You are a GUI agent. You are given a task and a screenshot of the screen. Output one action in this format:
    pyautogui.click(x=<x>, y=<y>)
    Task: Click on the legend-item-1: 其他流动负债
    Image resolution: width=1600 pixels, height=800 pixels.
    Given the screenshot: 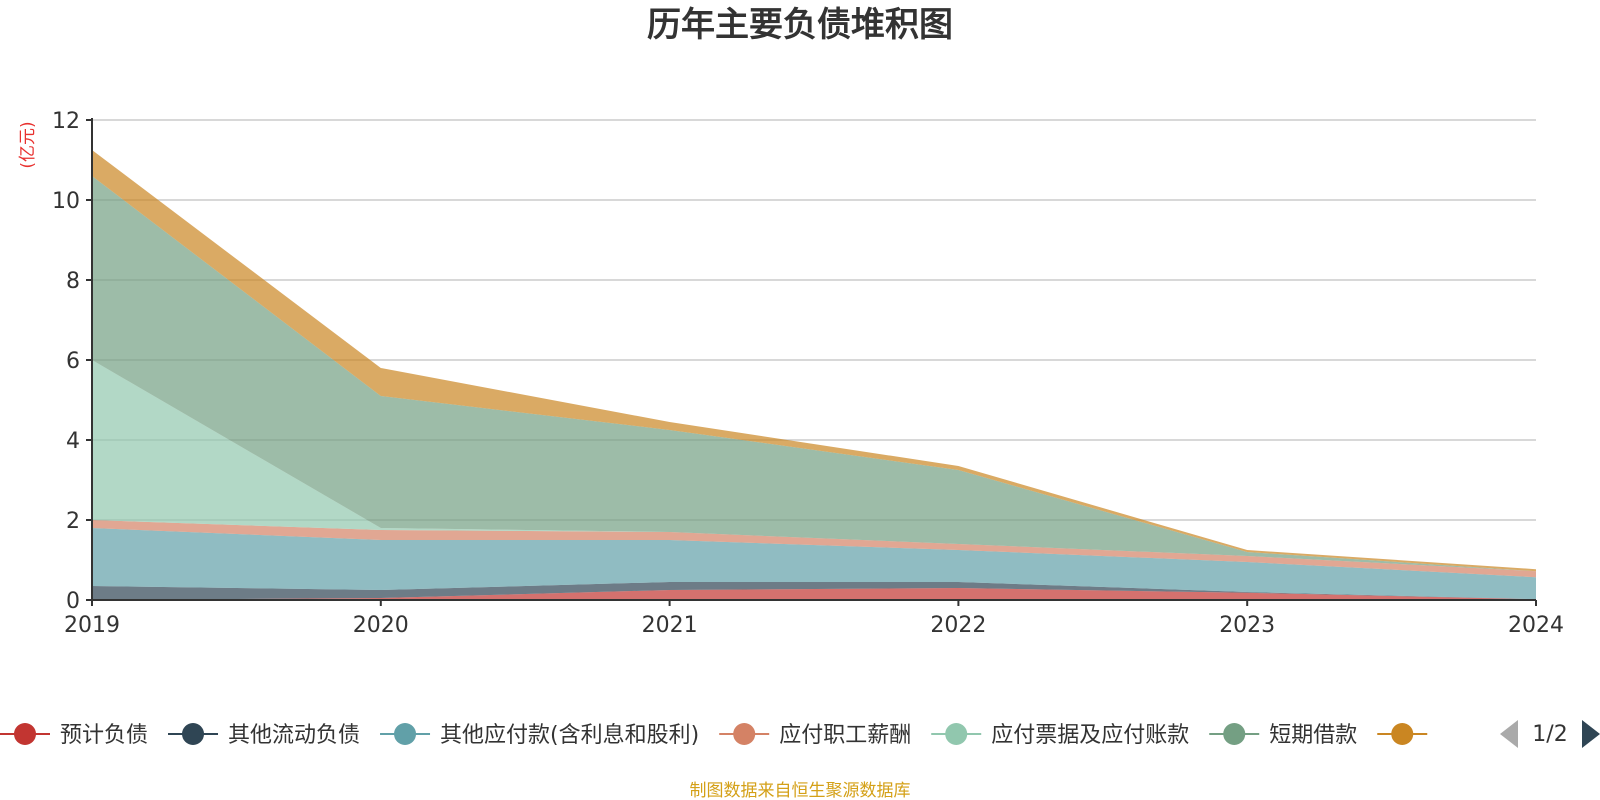 What is the action you would take?
    pyautogui.click(x=264, y=735)
    